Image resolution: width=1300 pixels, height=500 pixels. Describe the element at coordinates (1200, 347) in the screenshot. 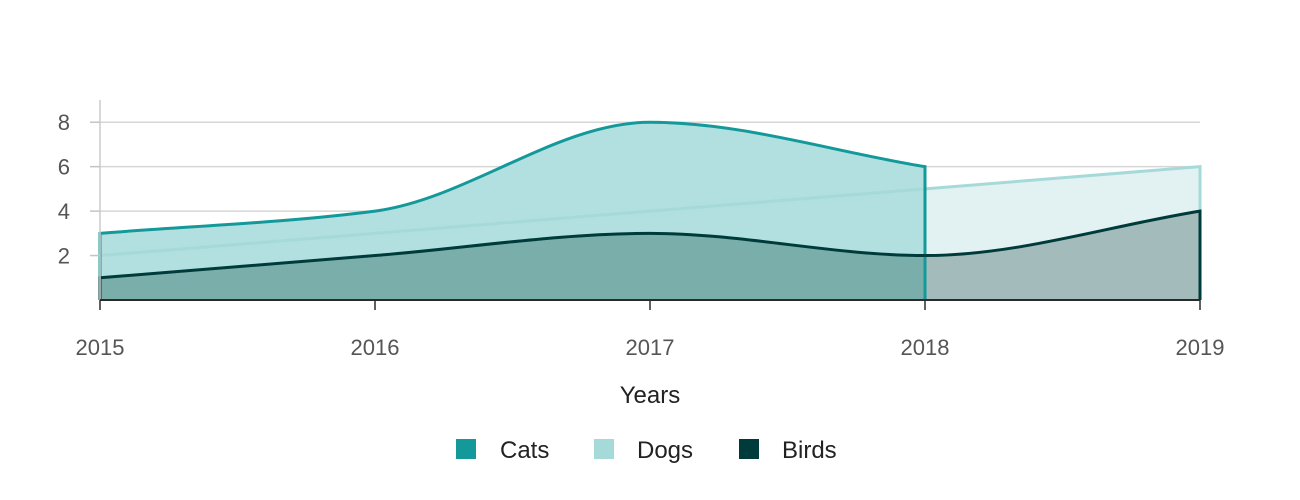

I see `x-tick-label: 2019` at that location.